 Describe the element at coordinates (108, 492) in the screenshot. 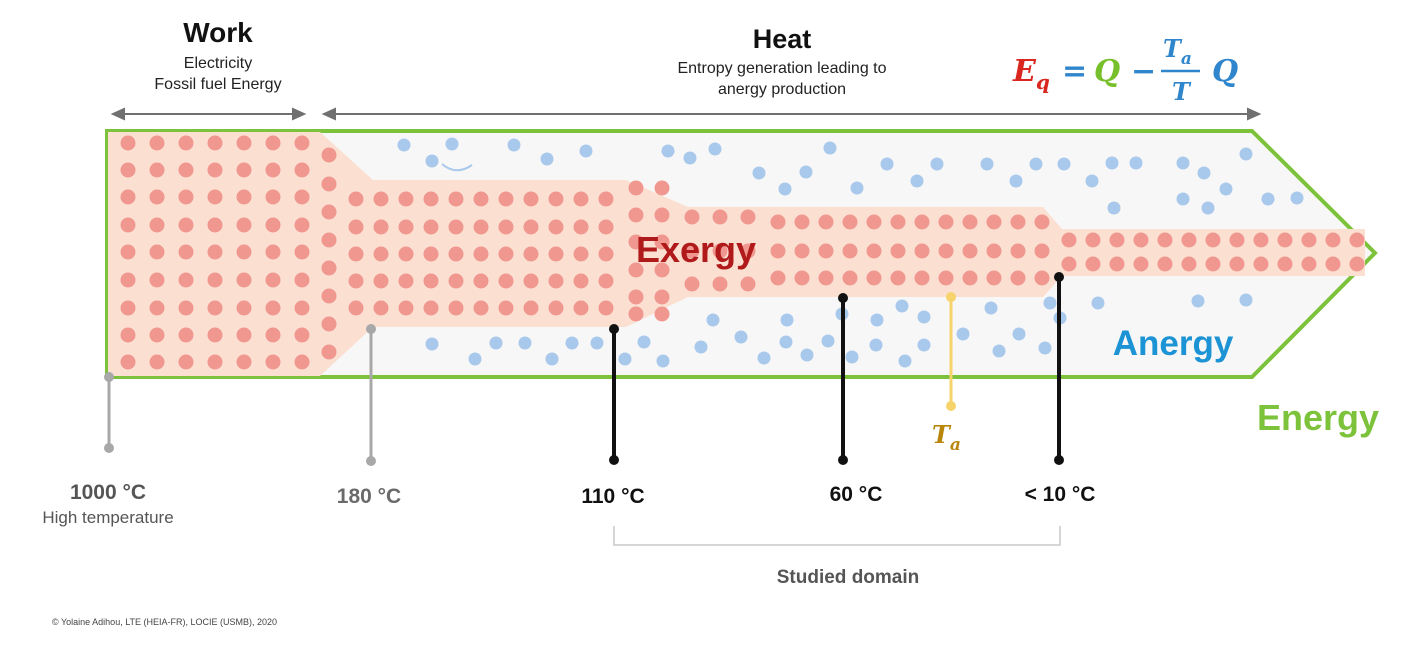

I see `temp-label-1000c: 1000 °C` at that location.